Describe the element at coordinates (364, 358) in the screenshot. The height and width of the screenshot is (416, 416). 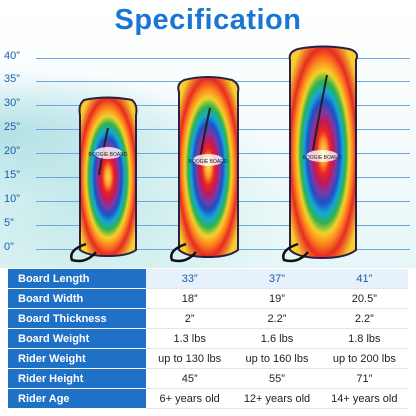
I see `spec-value-large: up to 200 lbs` at that location.